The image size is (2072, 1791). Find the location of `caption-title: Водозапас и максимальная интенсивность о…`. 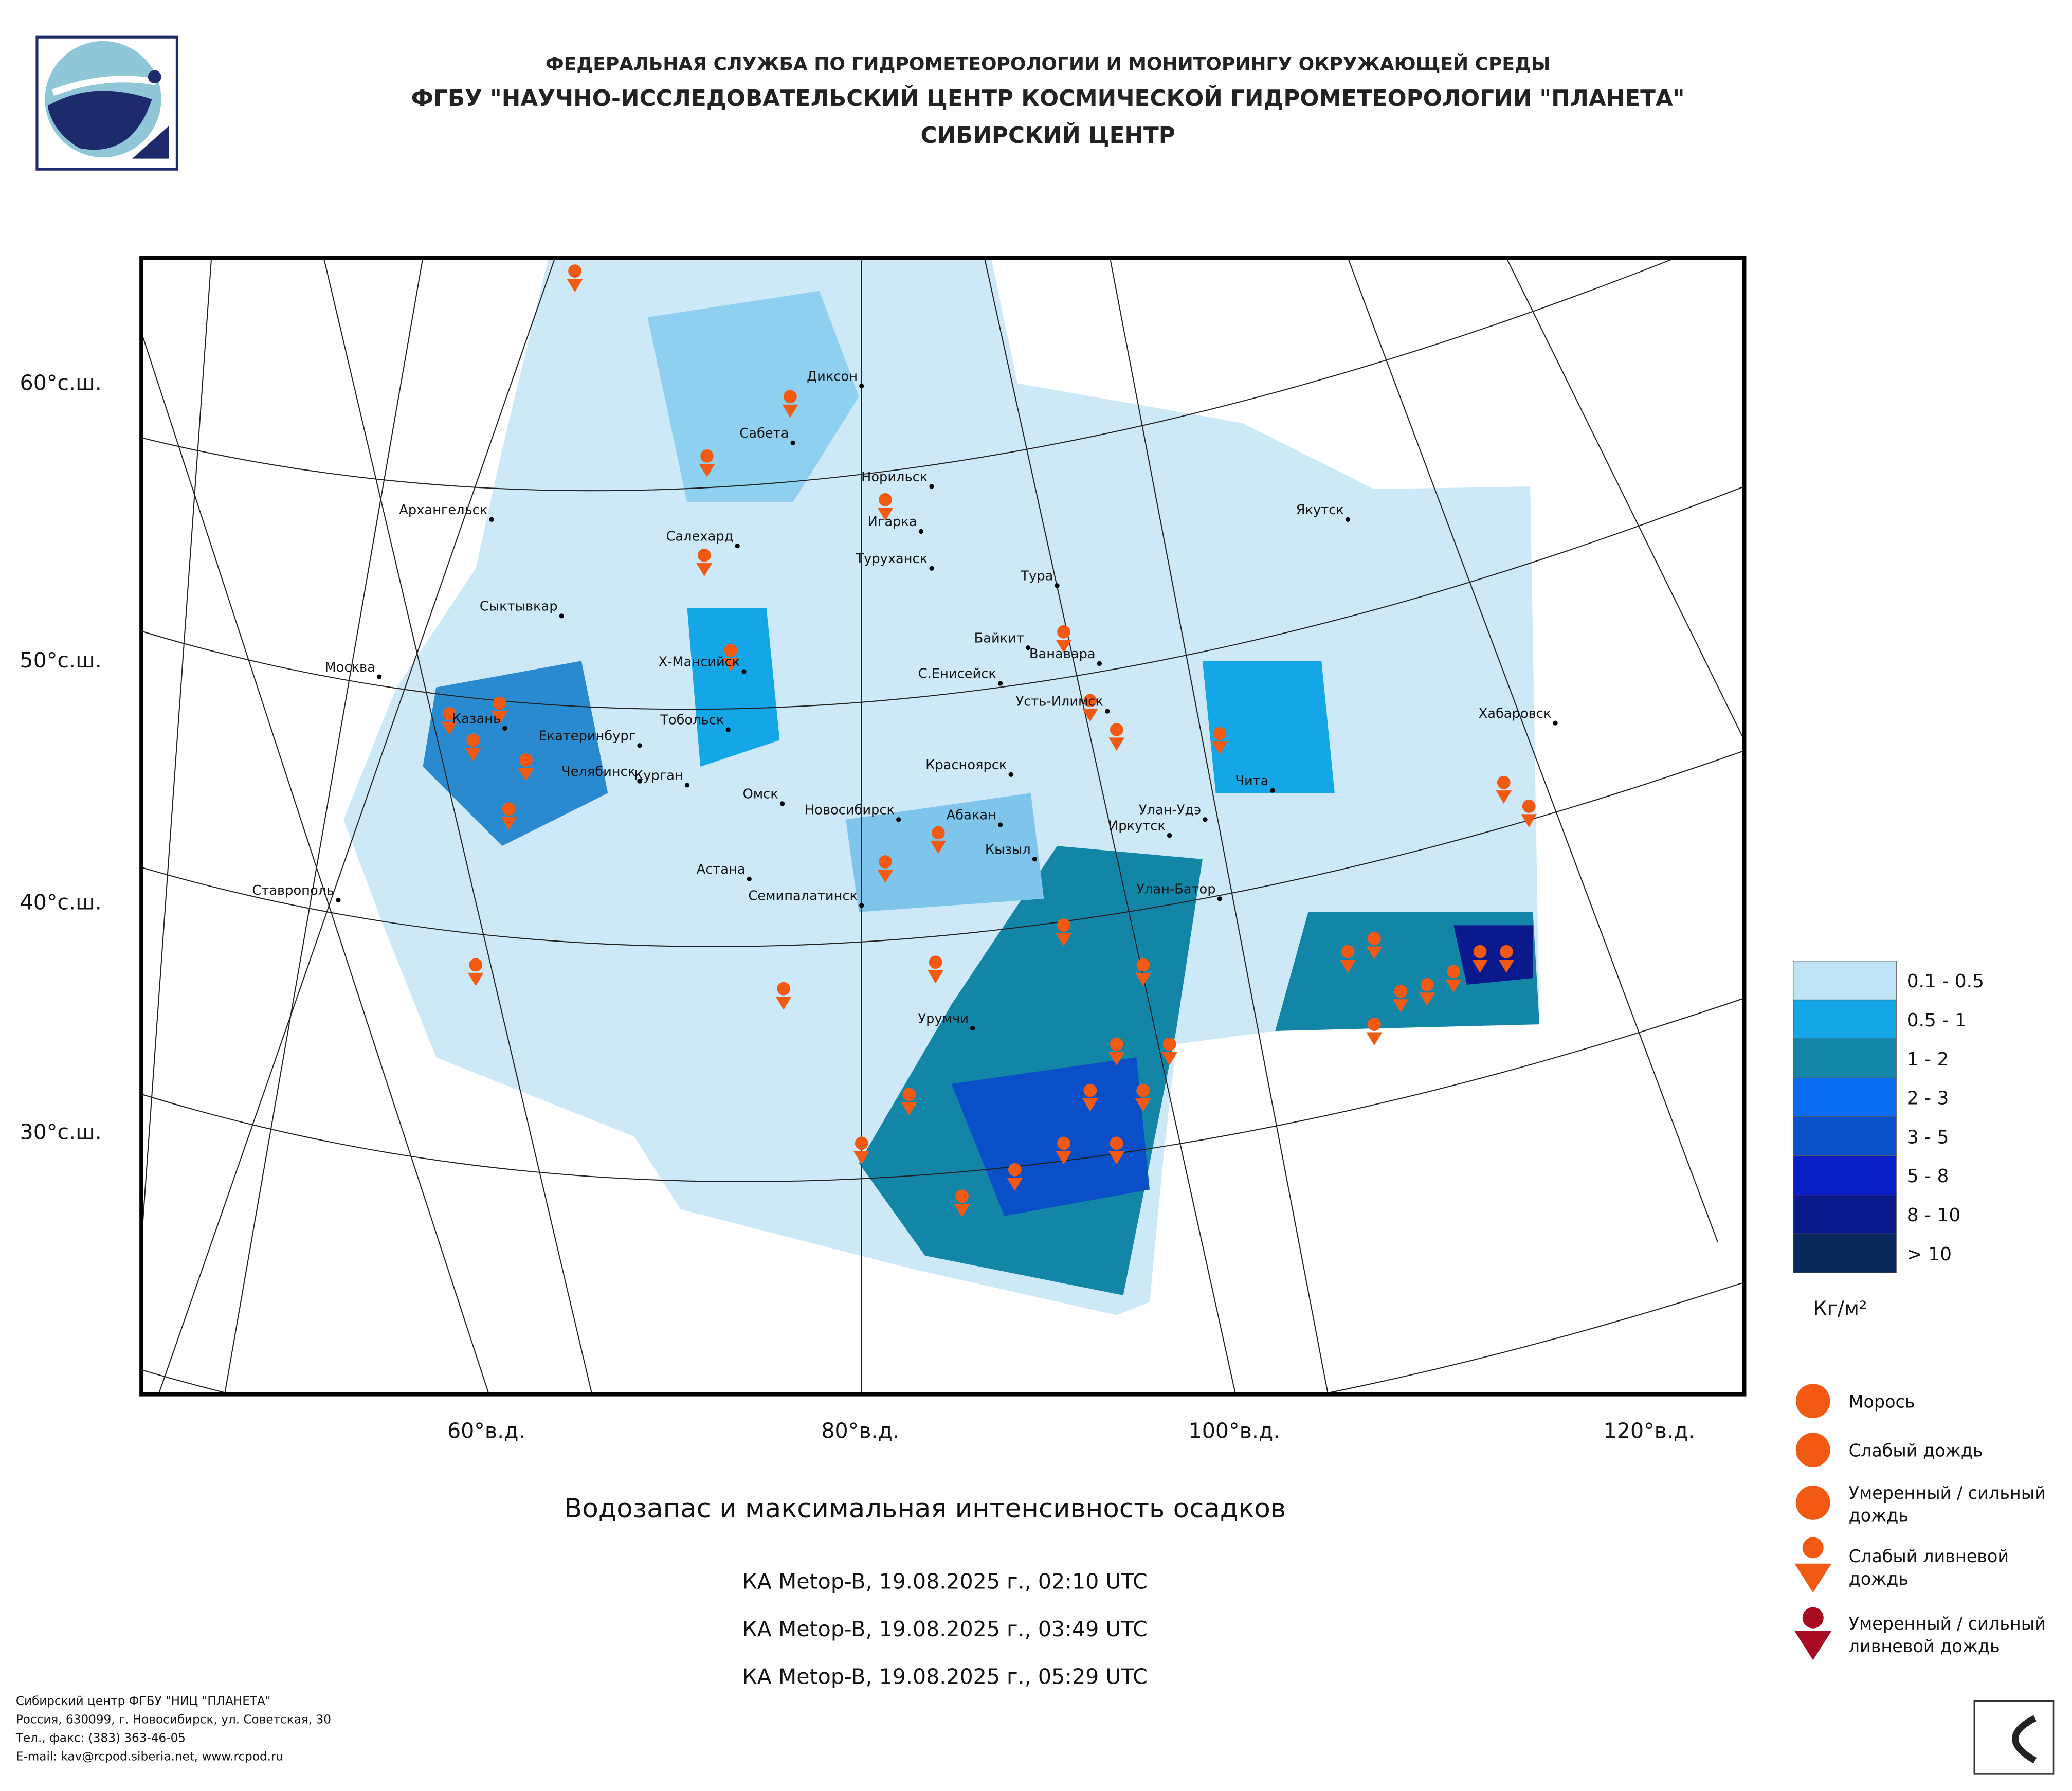

caption-title: Водозапас и максимальная интенсивность о… is located at coordinates (925, 1508).